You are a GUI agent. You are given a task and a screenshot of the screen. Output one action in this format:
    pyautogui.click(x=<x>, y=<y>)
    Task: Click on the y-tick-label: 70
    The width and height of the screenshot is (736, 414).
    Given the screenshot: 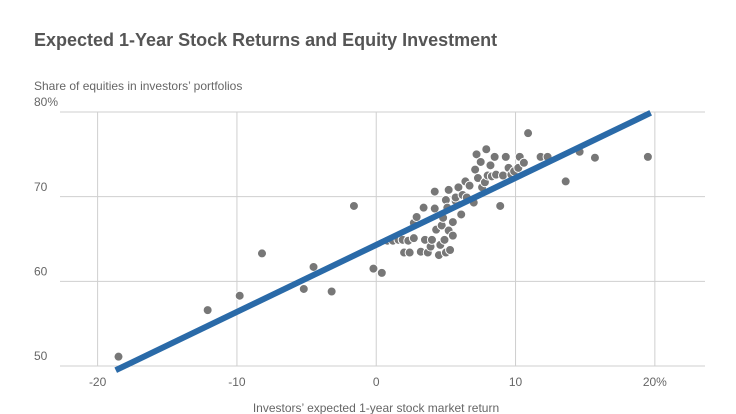 What is the action you would take?
    pyautogui.click(x=41, y=187)
    